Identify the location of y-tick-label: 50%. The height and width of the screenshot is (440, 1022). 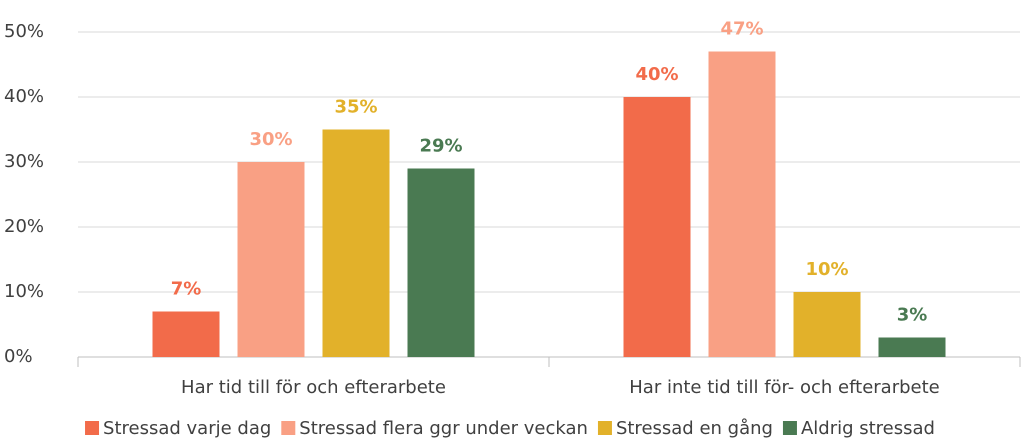
(24, 31).